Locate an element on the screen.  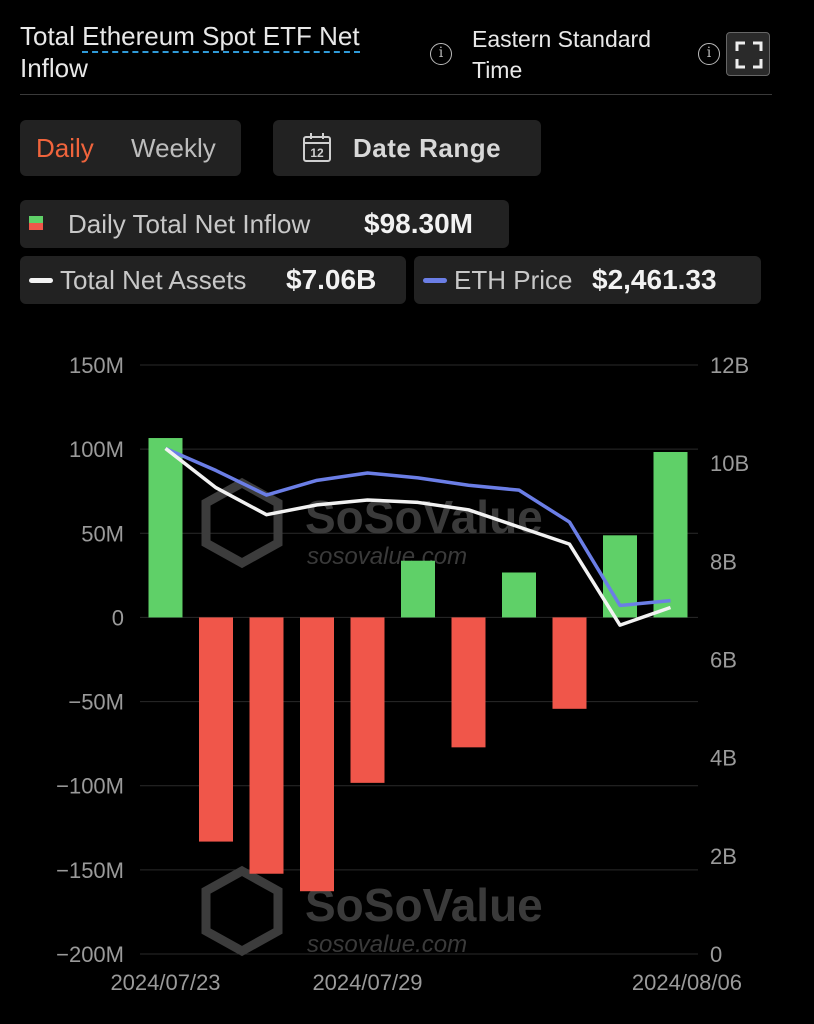
total-net-assets-line is located at coordinates (418, 537).